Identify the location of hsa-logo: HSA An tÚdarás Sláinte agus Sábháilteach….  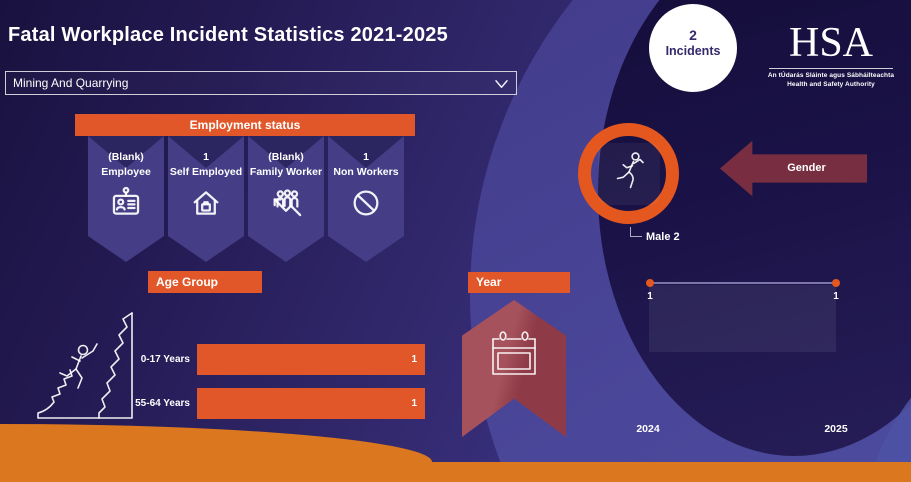
(831, 54).